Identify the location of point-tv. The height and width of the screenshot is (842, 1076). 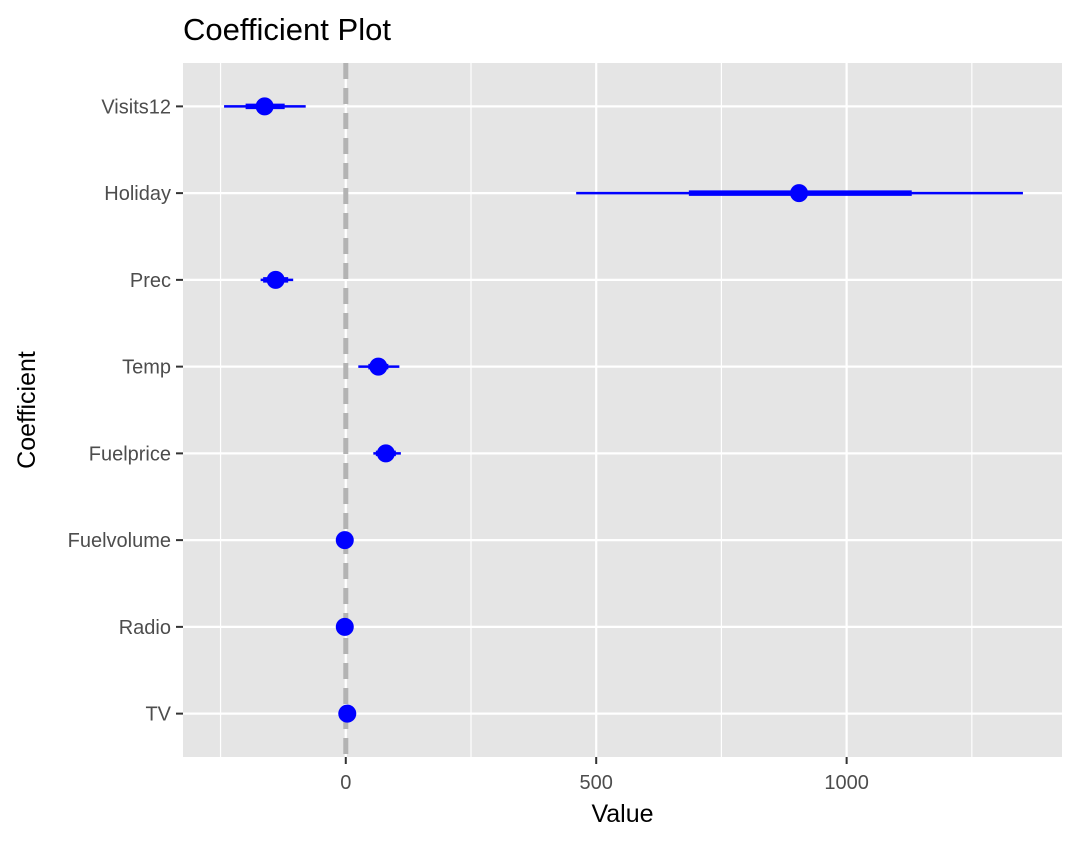
(347, 713).